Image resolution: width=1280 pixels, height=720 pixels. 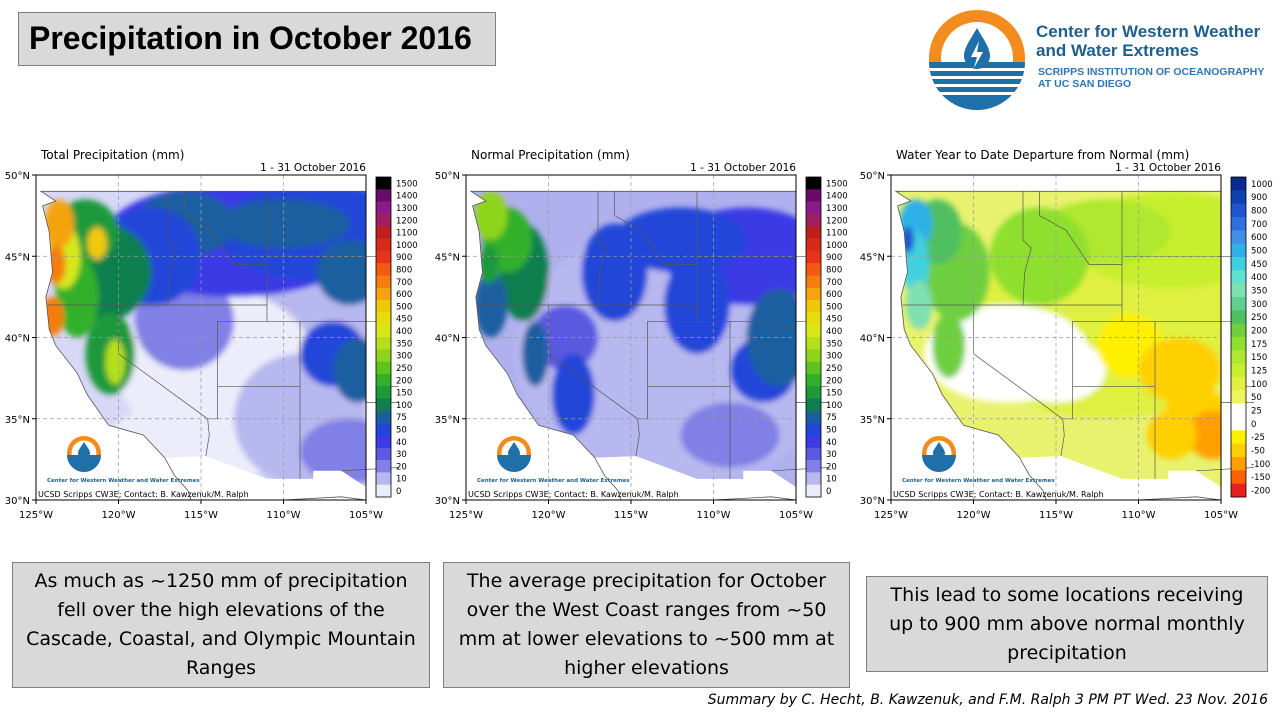 What do you see at coordinates (404, 381) in the screenshot?
I see `colorbar-label: 200` at bounding box center [404, 381].